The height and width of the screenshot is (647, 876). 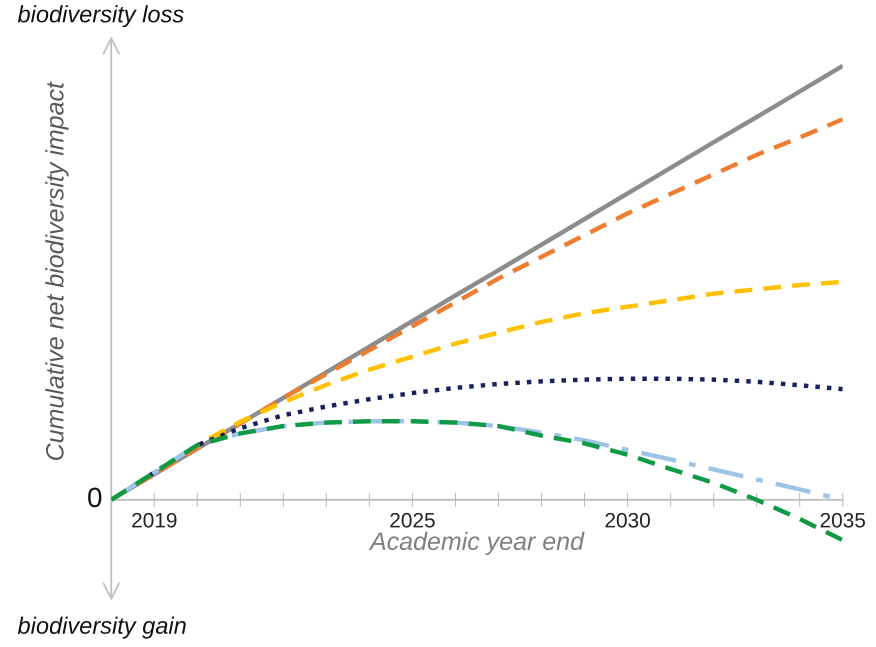 I want to click on y-axis-title: Cumulative net biodiversity impact, so click(x=57, y=270).